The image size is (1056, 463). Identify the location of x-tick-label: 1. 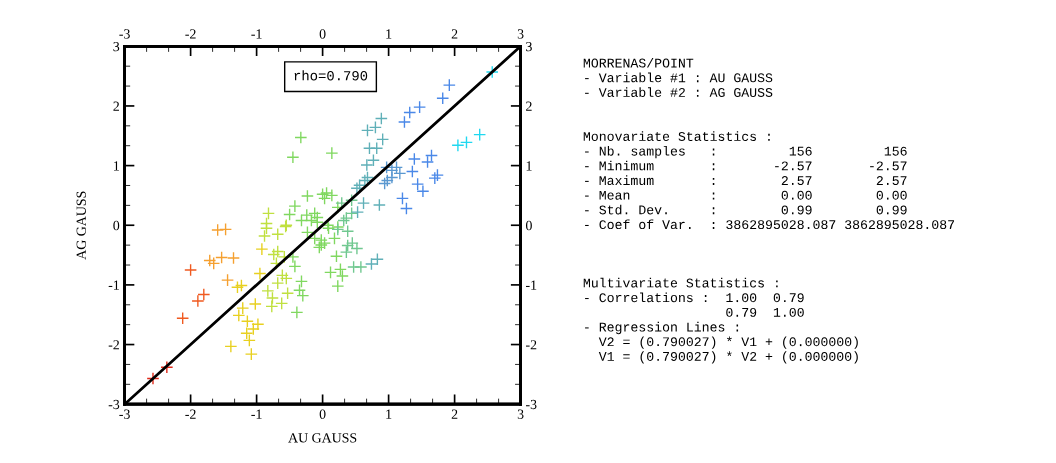
(389, 414).